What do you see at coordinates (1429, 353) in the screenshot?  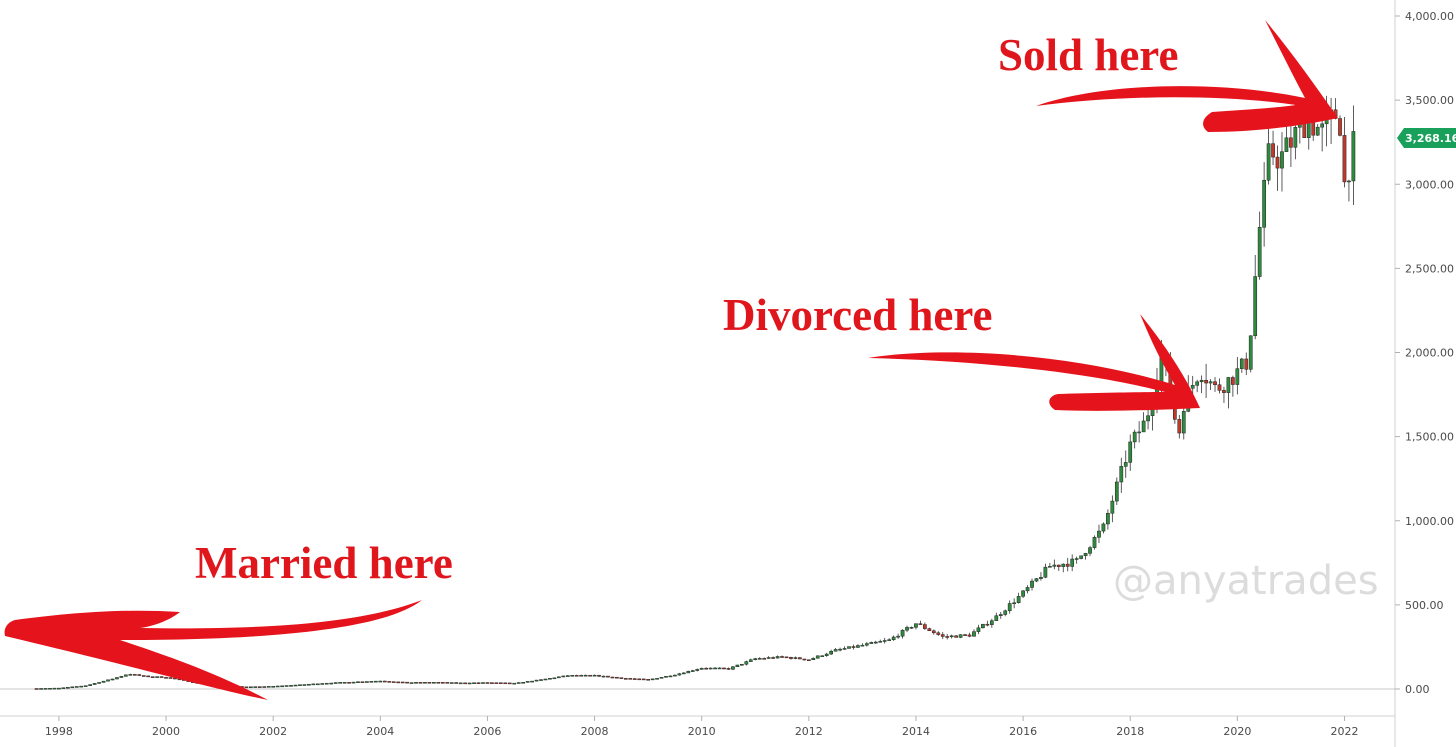 I see `y-tick-label: 2,000.00` at bounding box center [1429, 353].